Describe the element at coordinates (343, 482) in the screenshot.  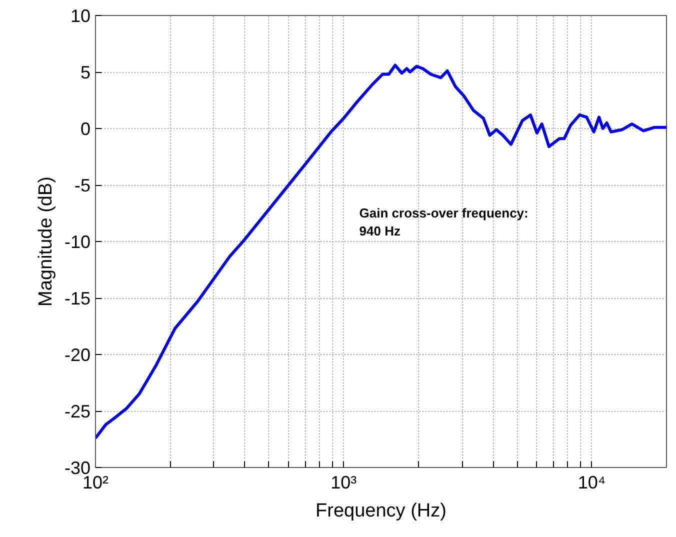
I see `x-tick-label: 10³` at that location.